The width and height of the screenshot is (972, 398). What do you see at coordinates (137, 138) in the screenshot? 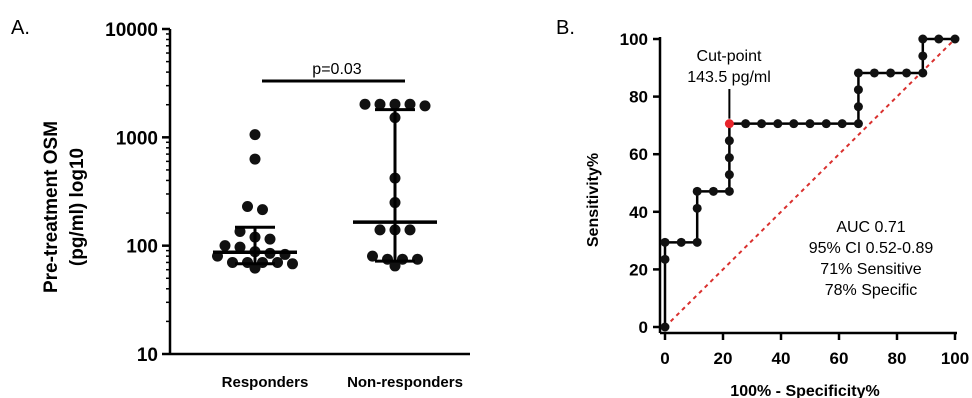
I see `panel-a-y-tick-label: 1000` at bounding box center [137, 138].